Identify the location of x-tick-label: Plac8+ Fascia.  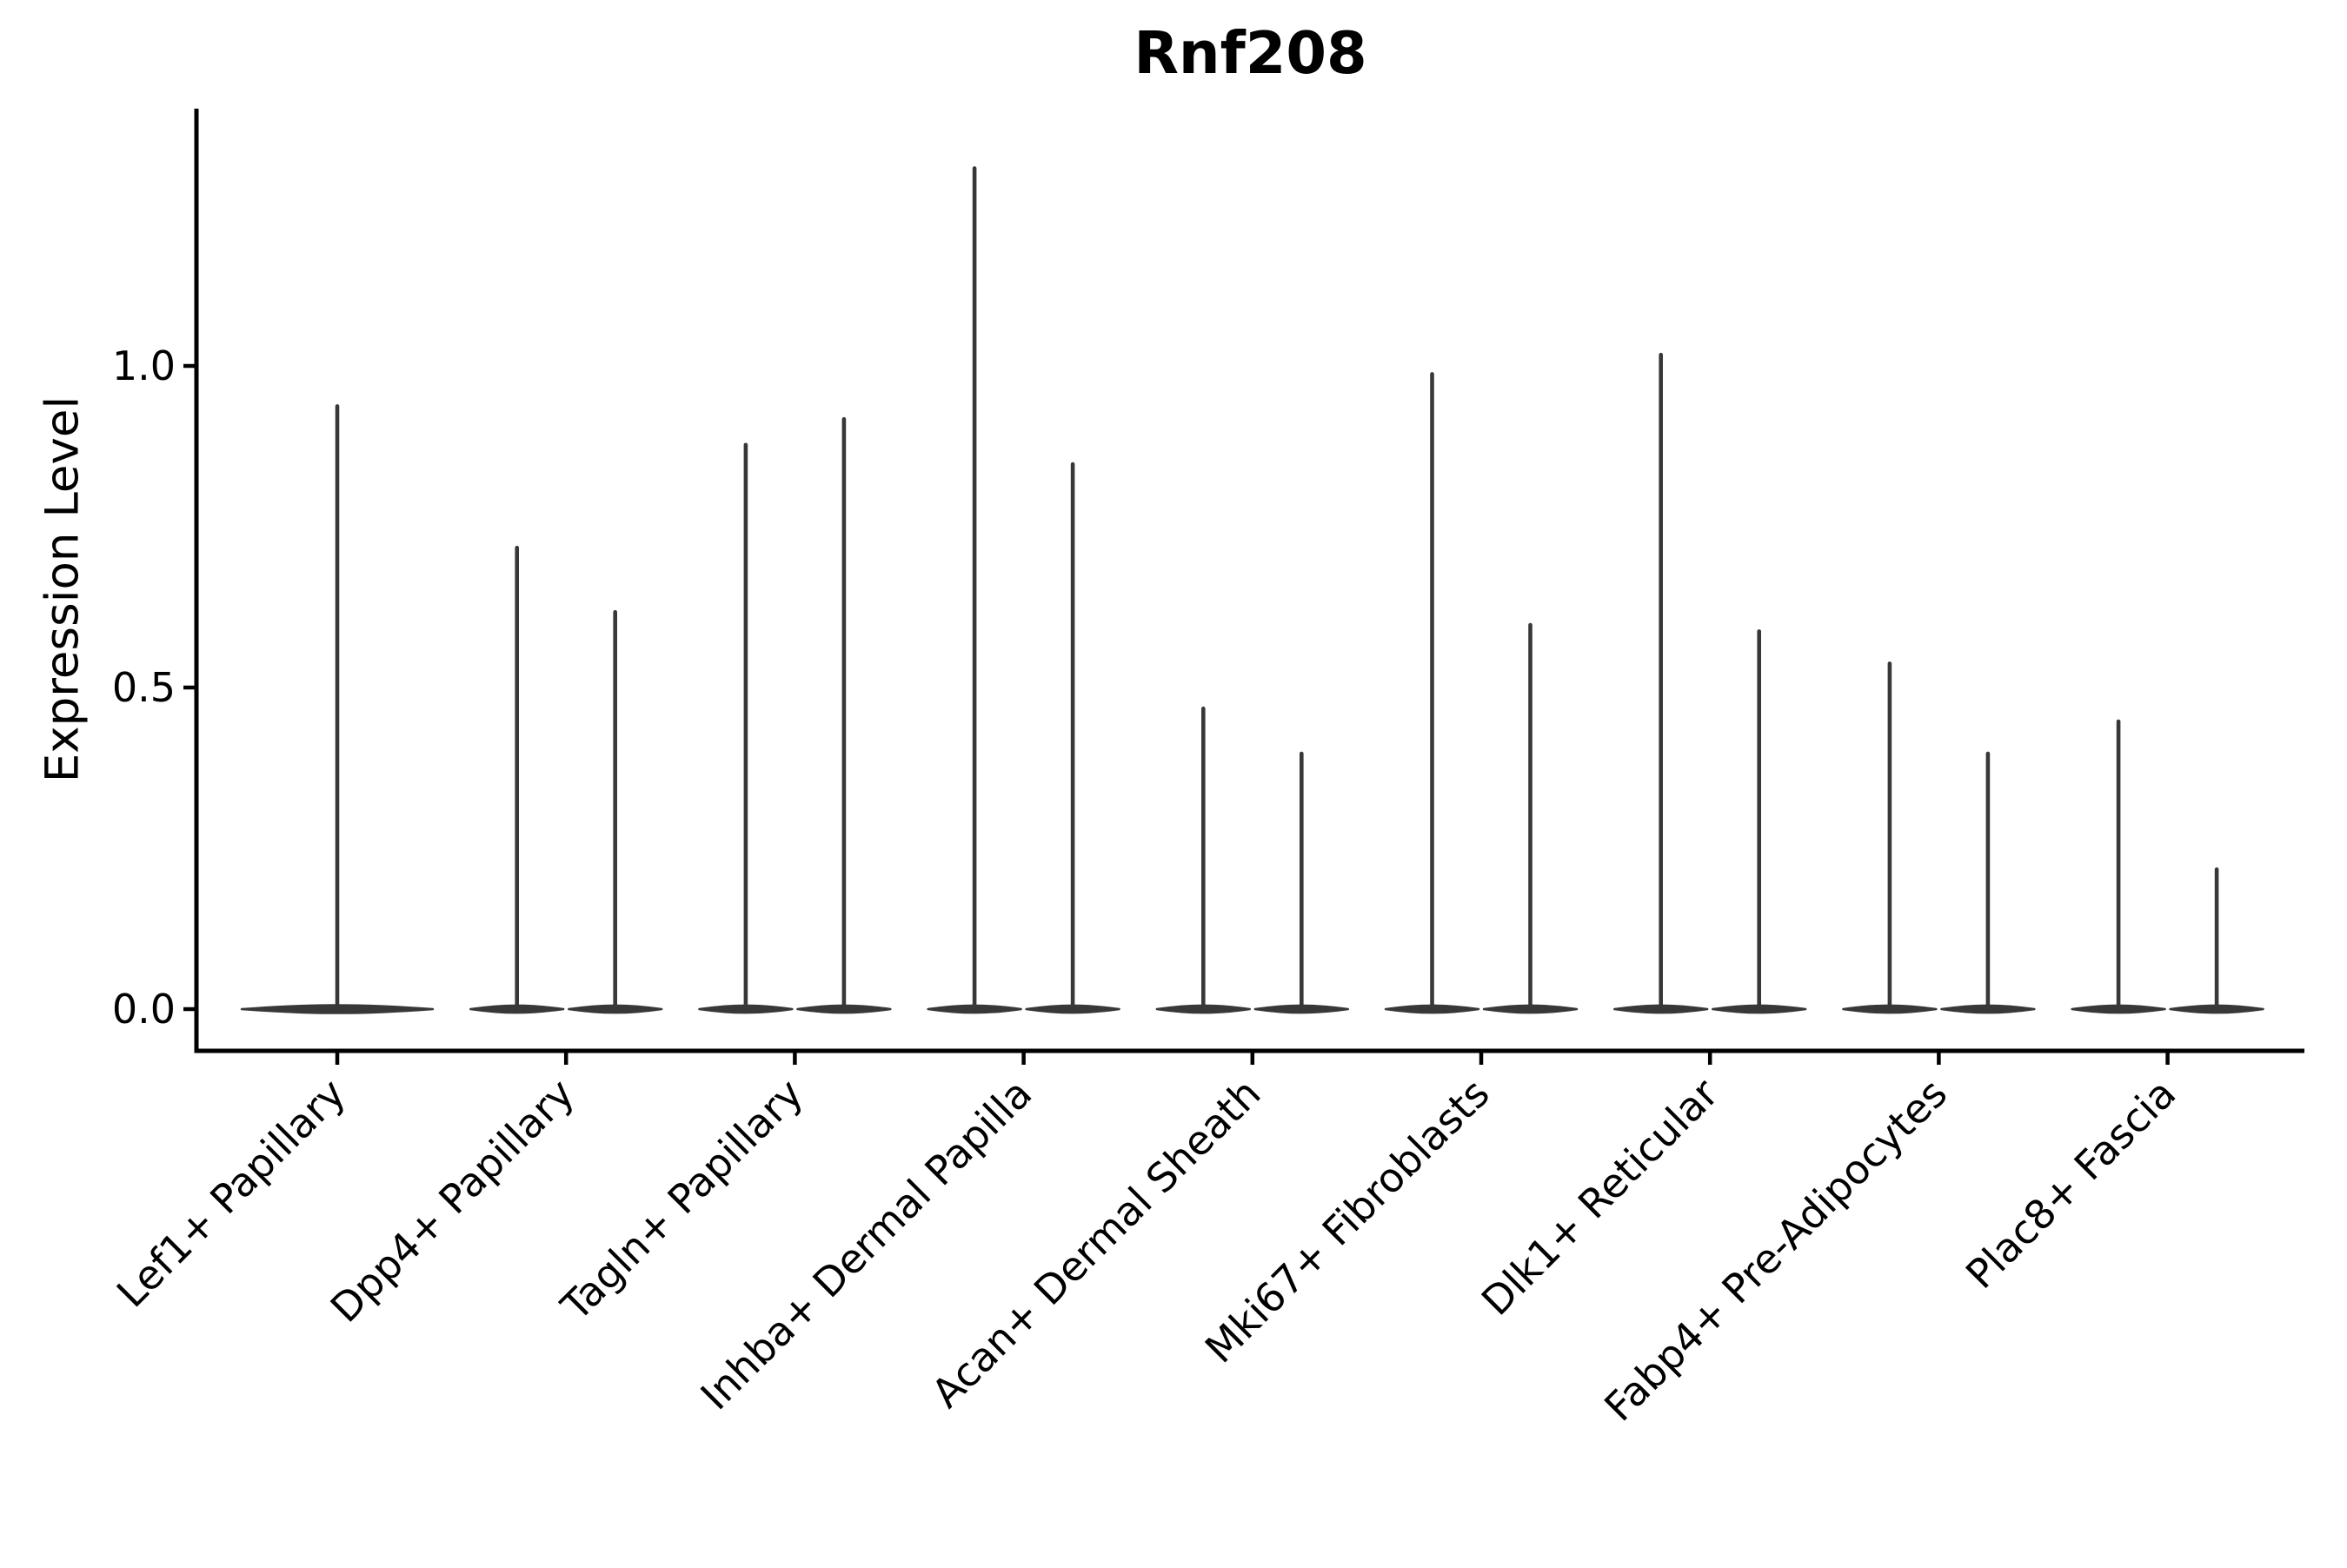
(2070, 1184).